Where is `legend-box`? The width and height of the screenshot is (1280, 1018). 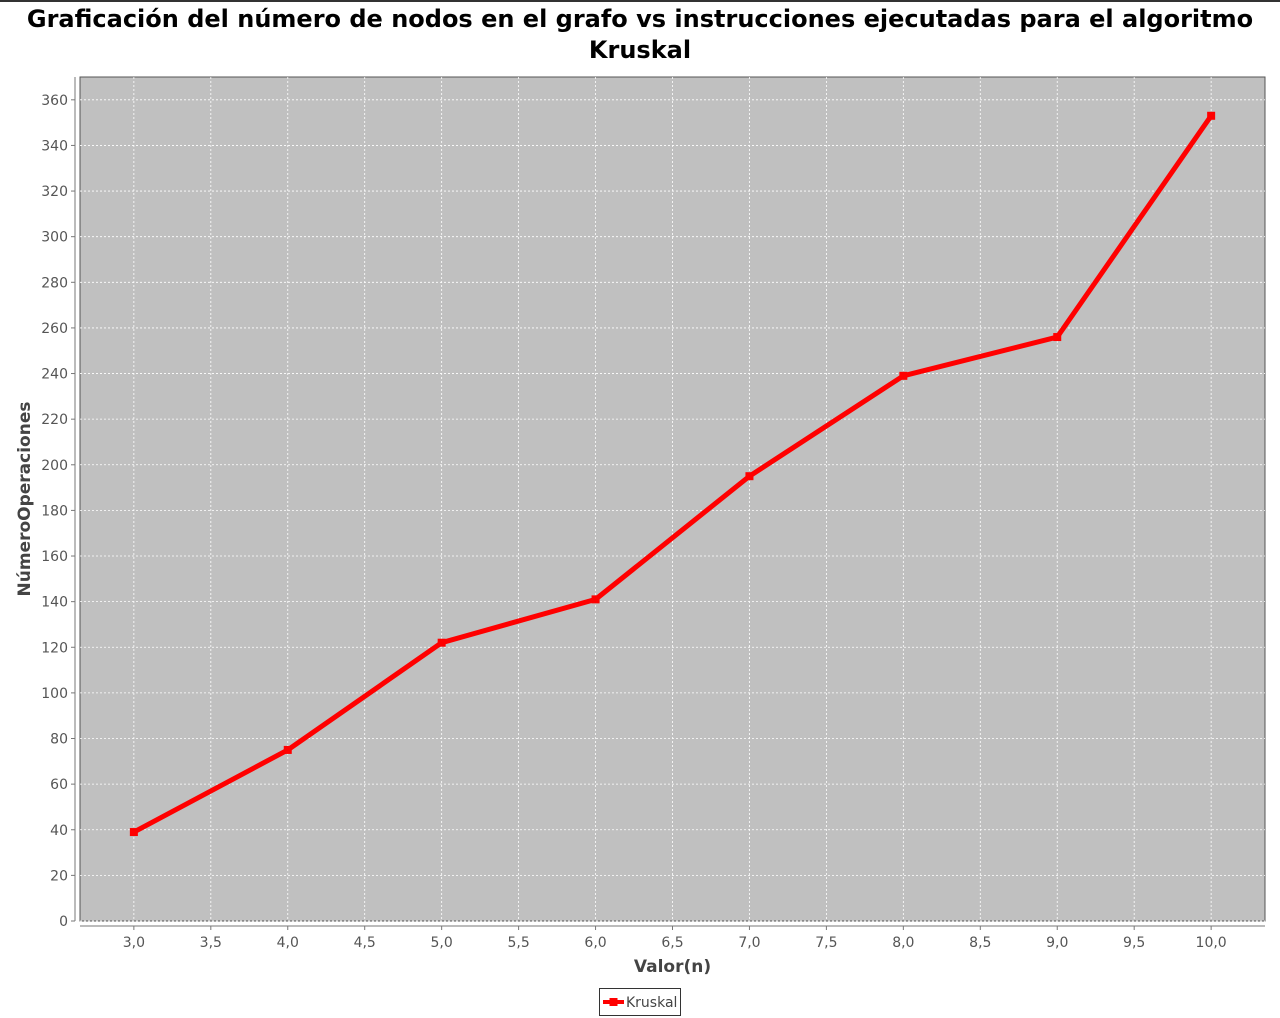
legend-box is located at coordinates (640, 1002).